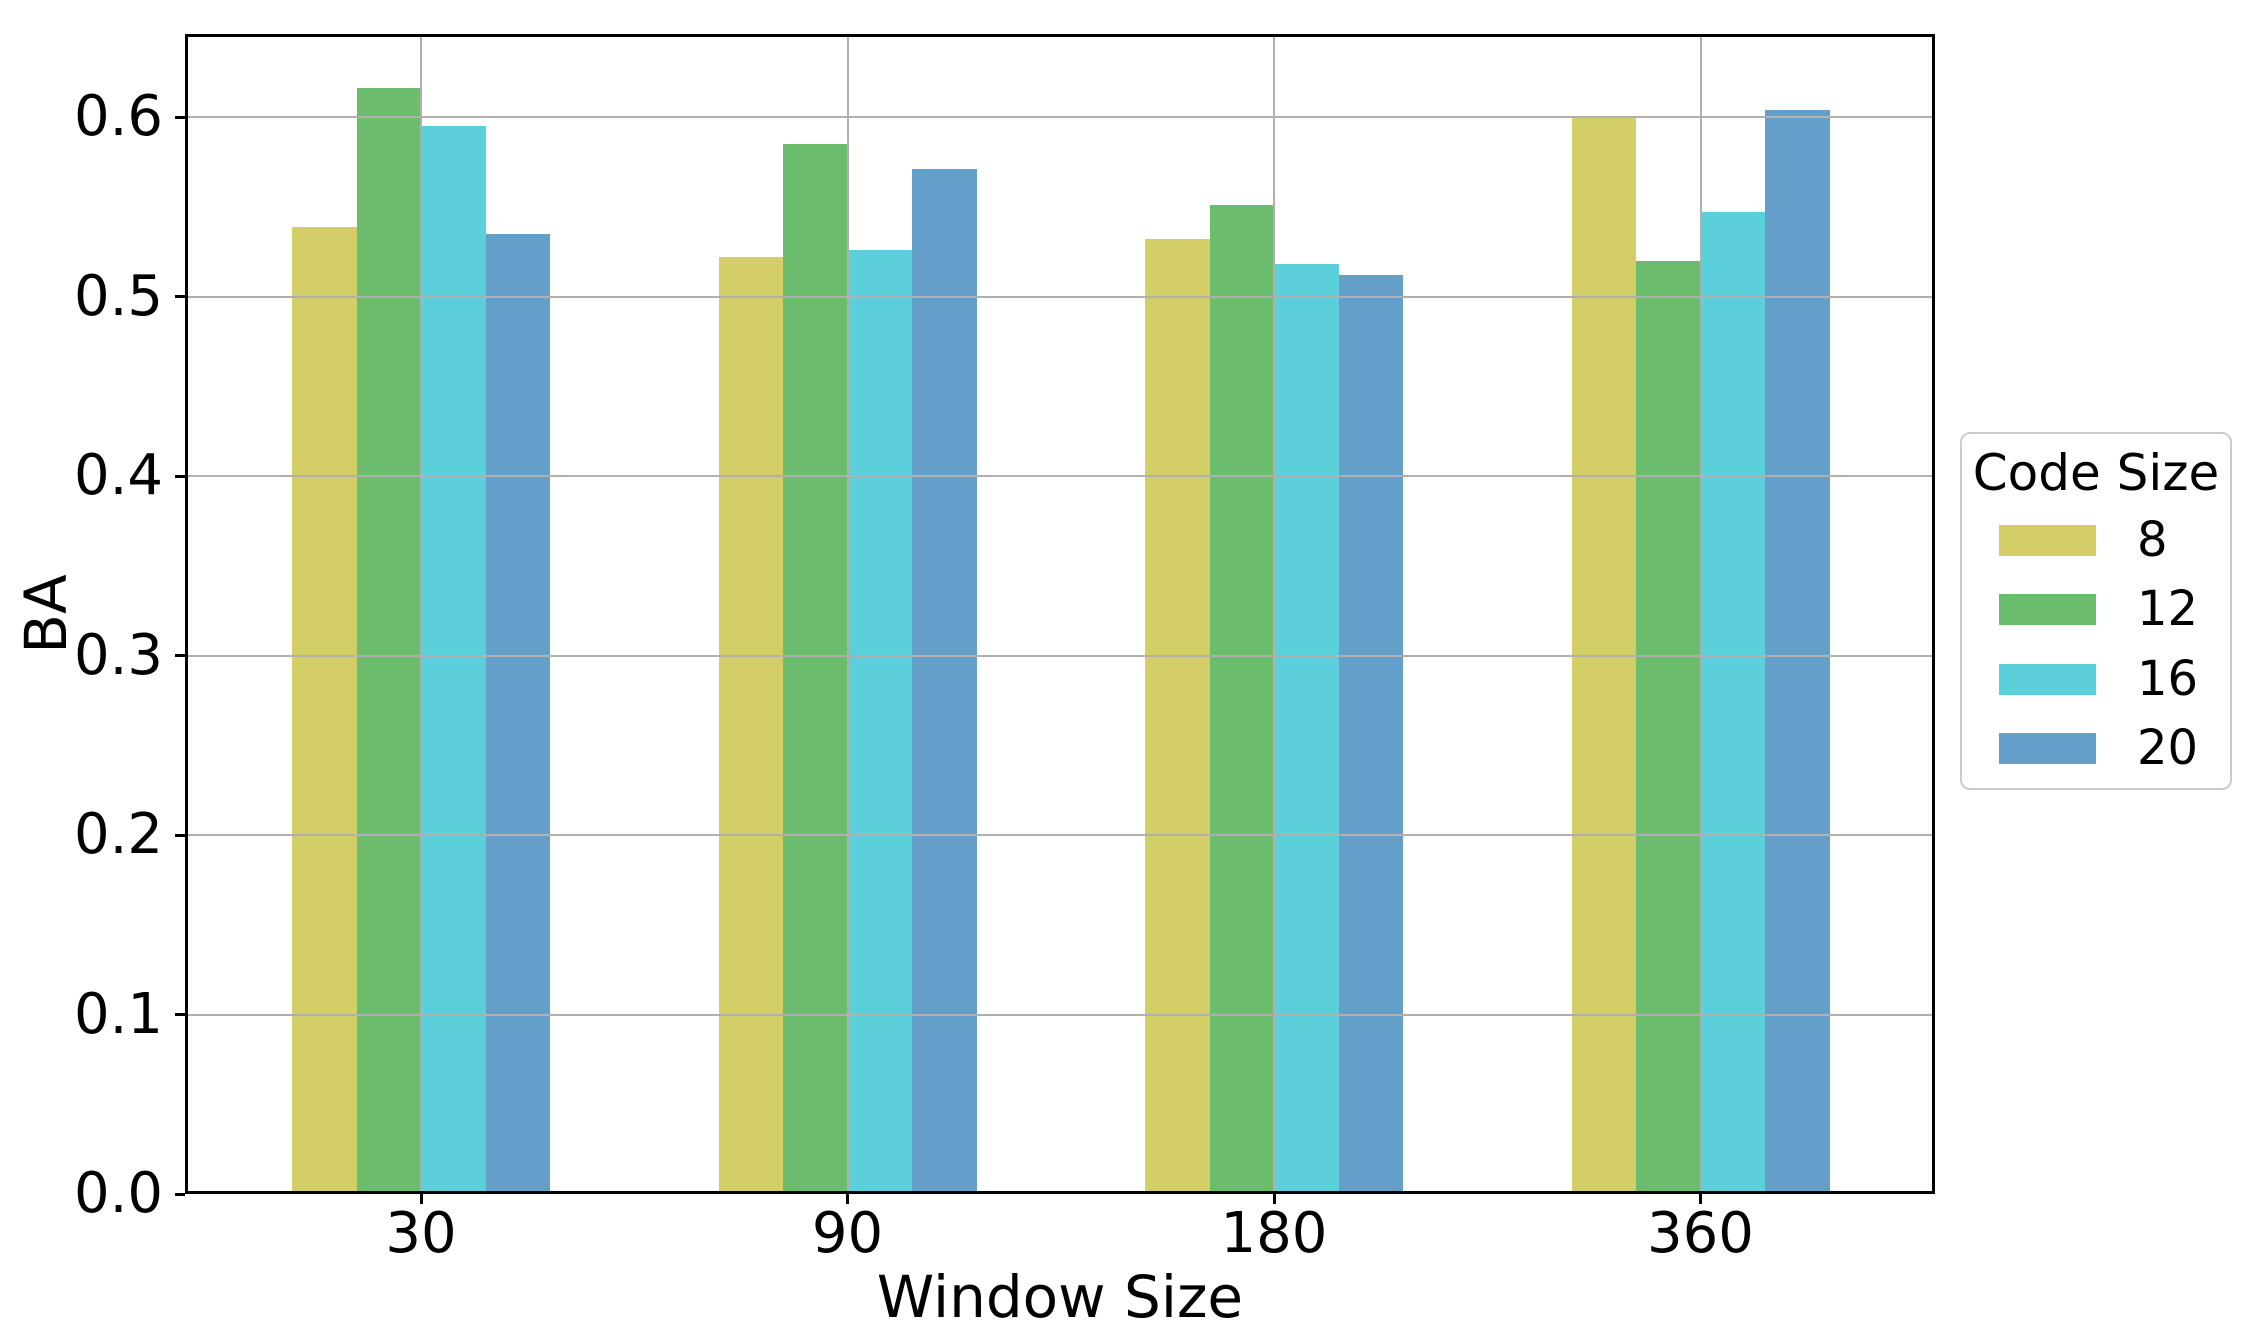 The image size is (2256, 1344). Describe the element at coordinates (180, 655) in the screenshot. I see `y-tick-0.3` at that location.